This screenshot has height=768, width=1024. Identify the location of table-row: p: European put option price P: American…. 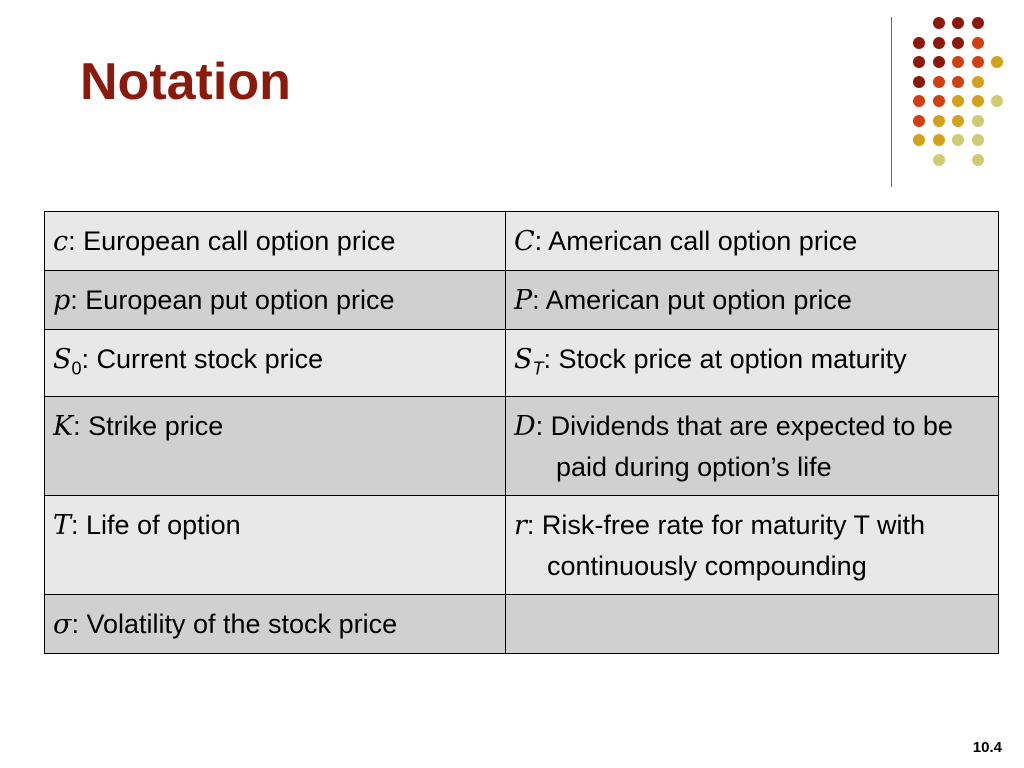
(521, 300).